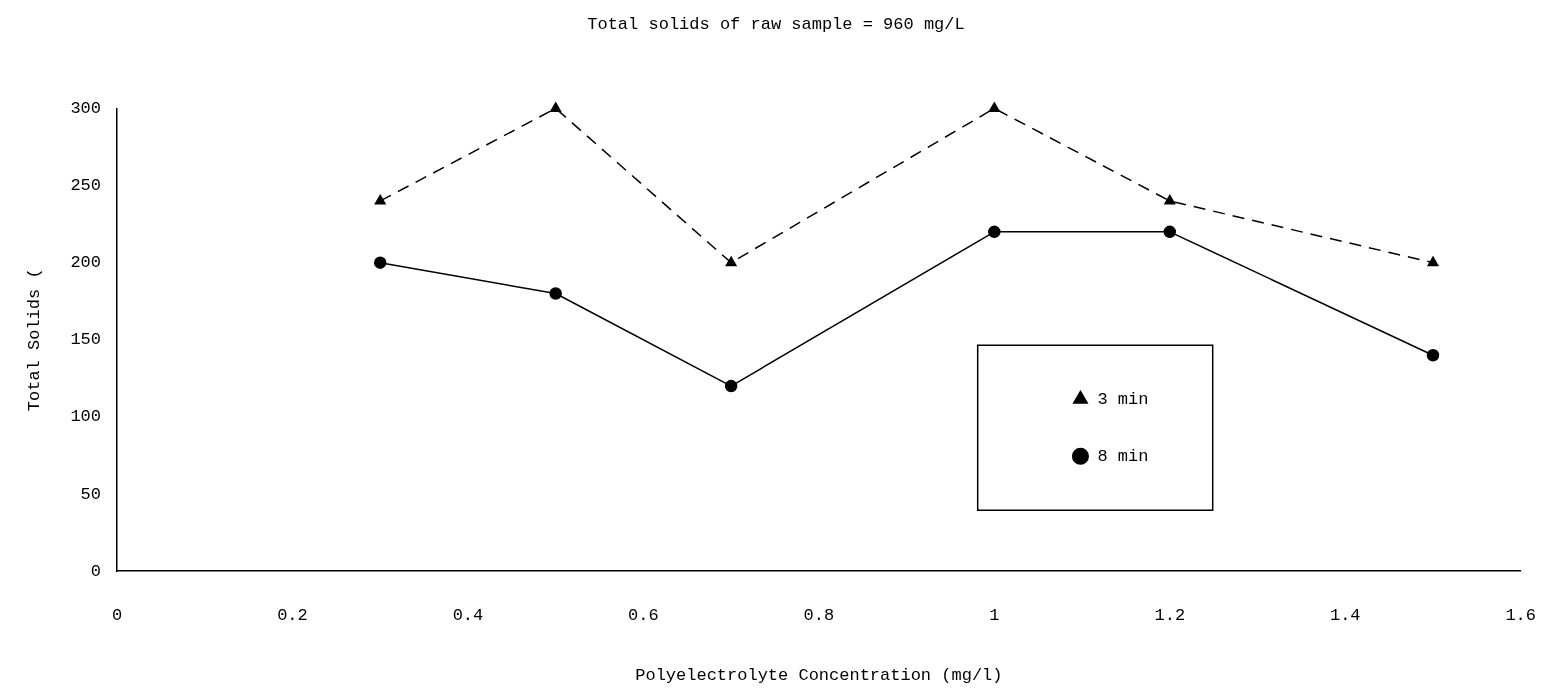 This screenshot has width=1562, height=698. What do you see at coordinates (292, 615) in the screenshot?
I see `x-tick-label: 0.2` at bounding box center [292, 615].